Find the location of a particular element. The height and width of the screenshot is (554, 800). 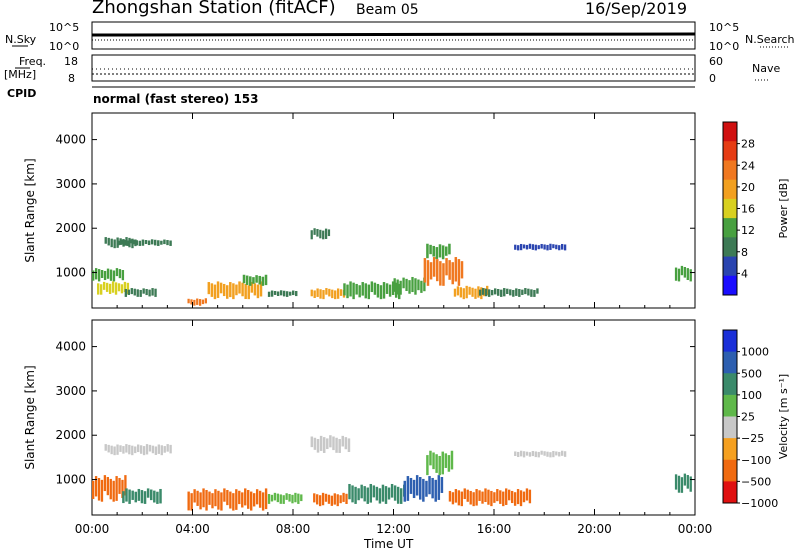

x-tick-label: 04:00 is located at coordinates (192, 529).